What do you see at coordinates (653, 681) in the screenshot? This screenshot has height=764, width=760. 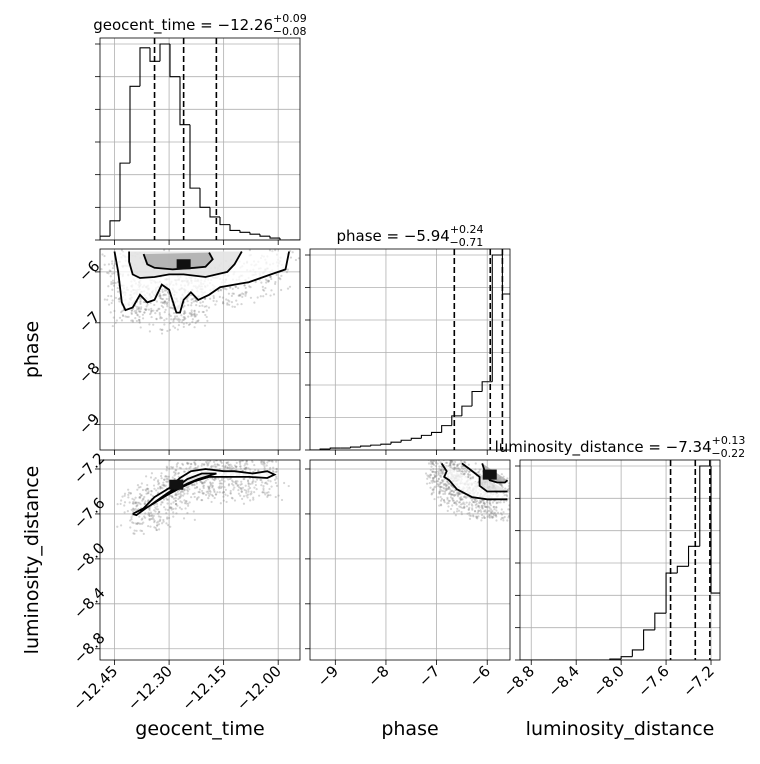 I see `hist-luminosity_distance-xtick-label-3: −7.6` at bounding box center [653, 681].